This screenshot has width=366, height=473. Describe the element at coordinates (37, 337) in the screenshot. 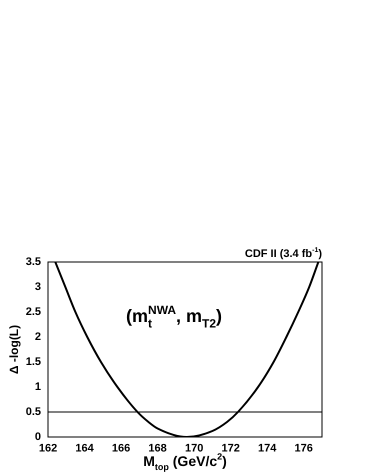

I see `y-tick-label: 2` at that location.